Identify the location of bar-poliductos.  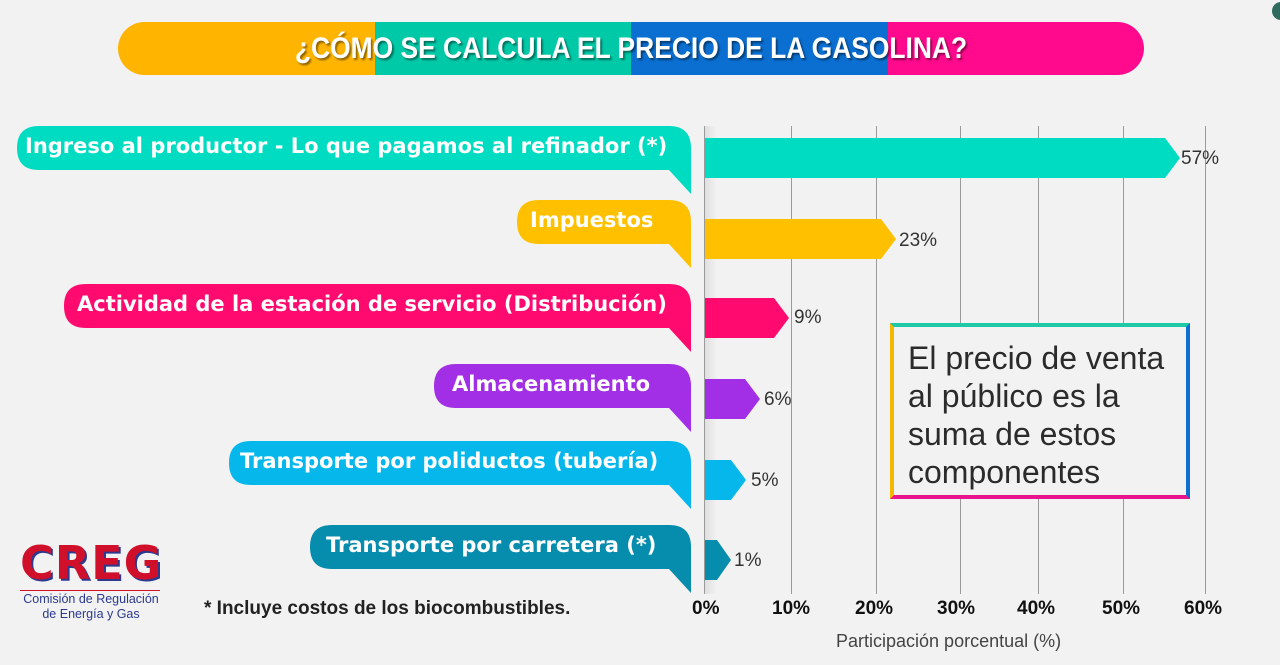
(727, 482).